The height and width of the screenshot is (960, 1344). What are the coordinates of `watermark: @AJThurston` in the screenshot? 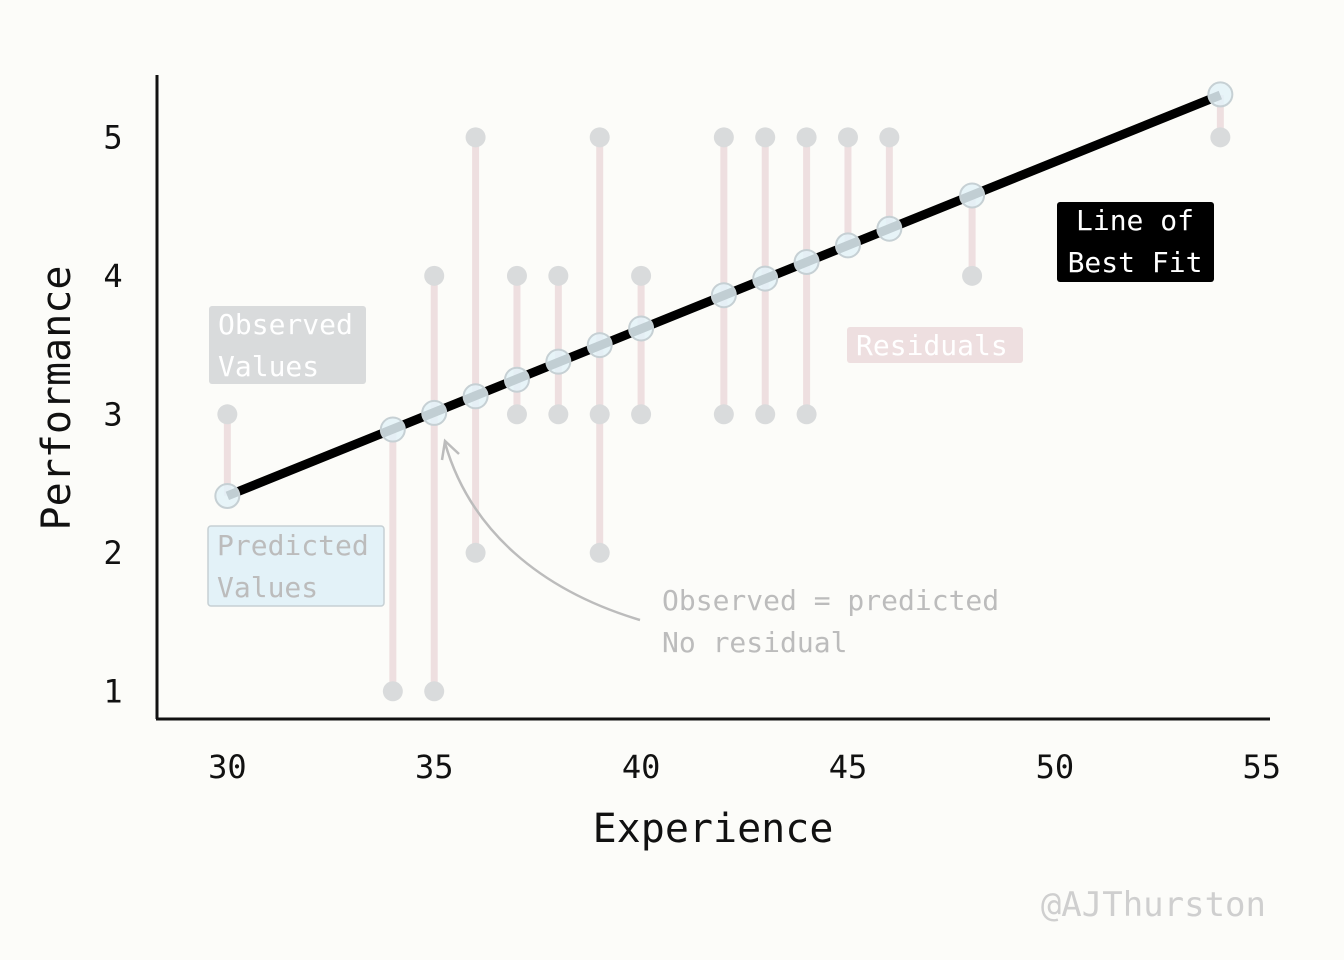 It's located at (1153, 905).